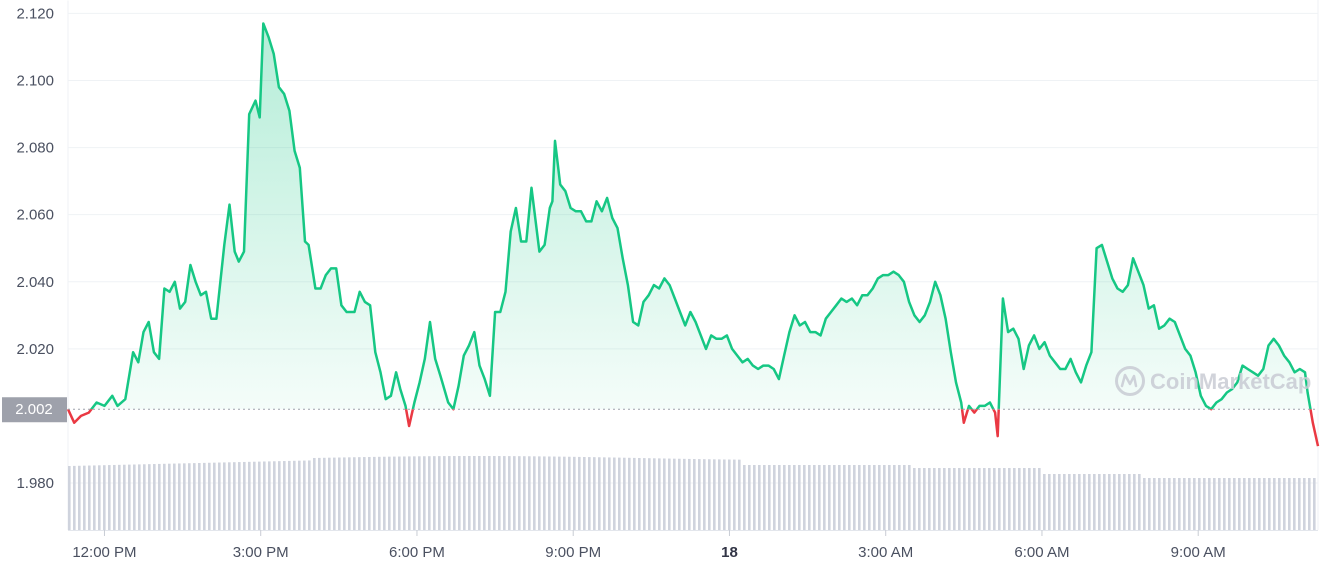 The image size is (1320, 568). What do you see at coordinates (35, 483) in the screenshot?
I see `y-tick-label: 1.980` at bounding box center [35, 483].